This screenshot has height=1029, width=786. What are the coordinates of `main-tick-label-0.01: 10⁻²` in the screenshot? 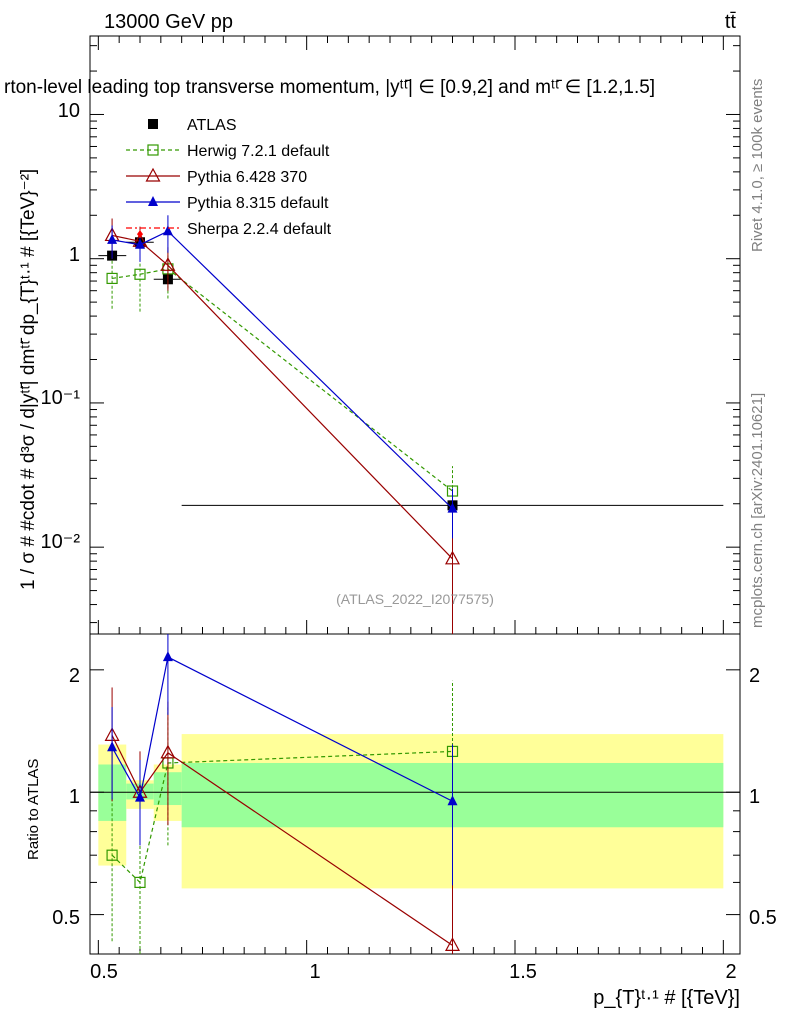 It's located at (61, 542).